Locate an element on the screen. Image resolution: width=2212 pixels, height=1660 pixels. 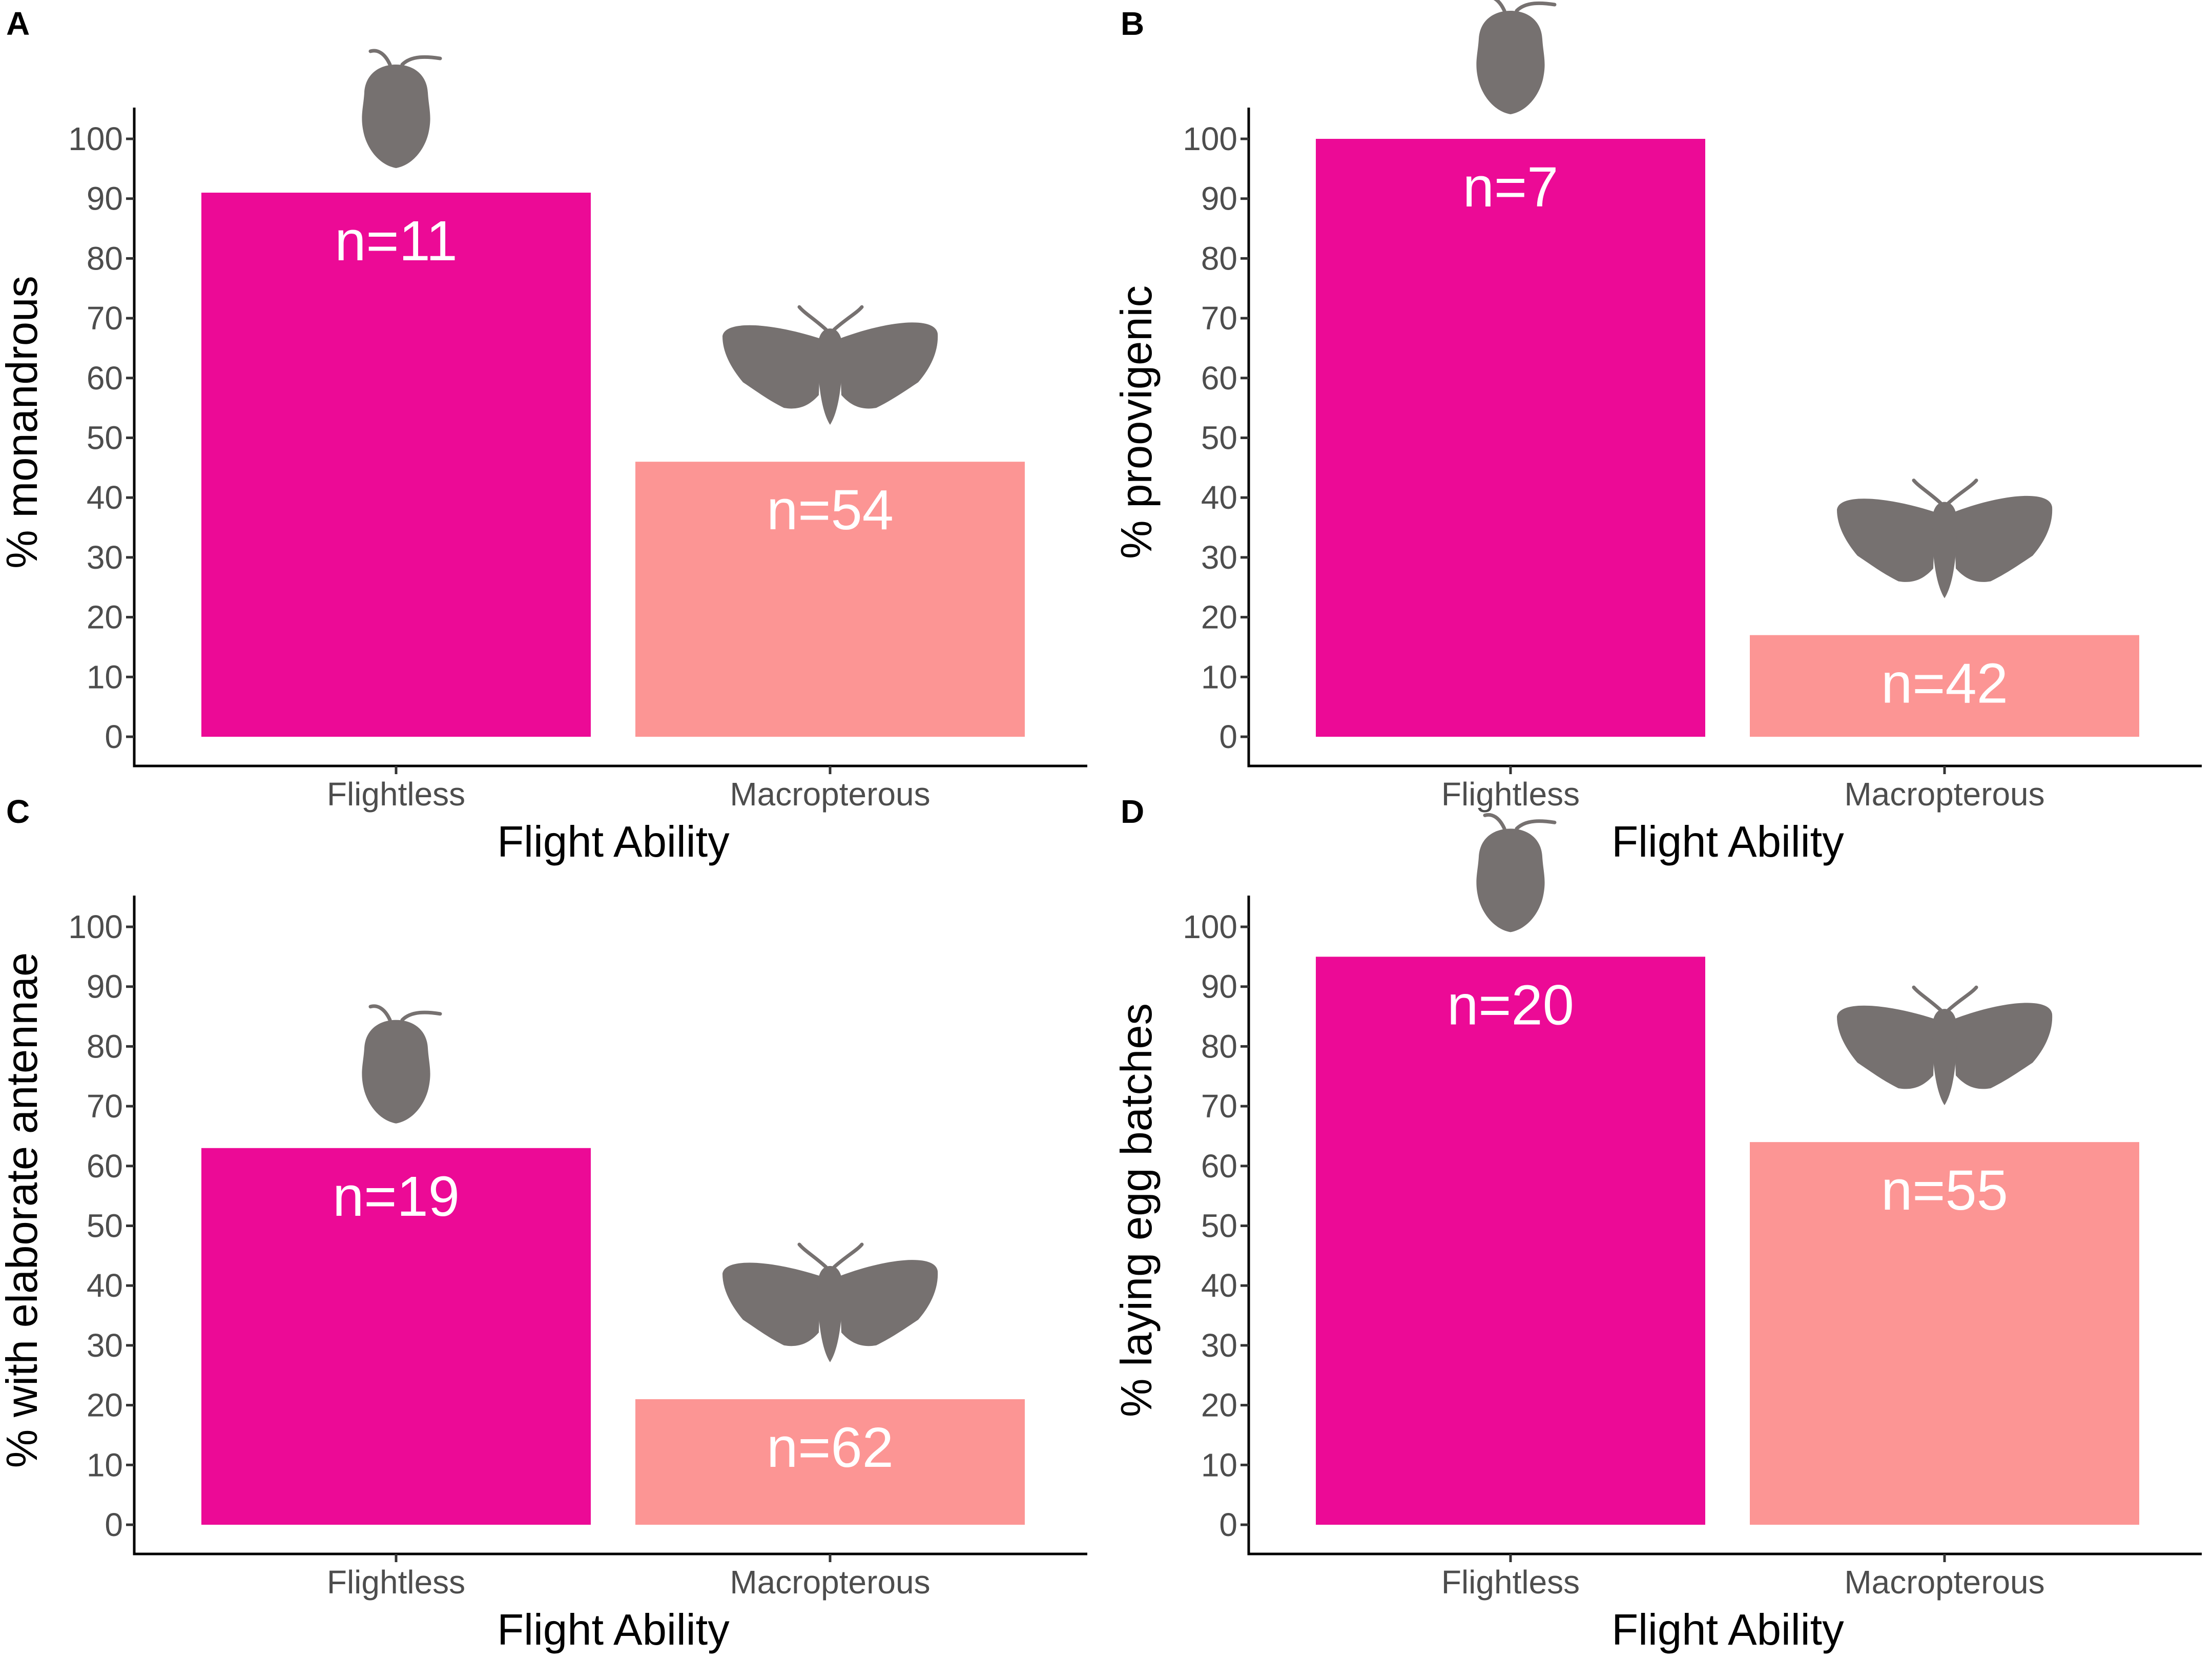
y-axis-title: % laying egg batches is located at coordinates (1136, 1210).